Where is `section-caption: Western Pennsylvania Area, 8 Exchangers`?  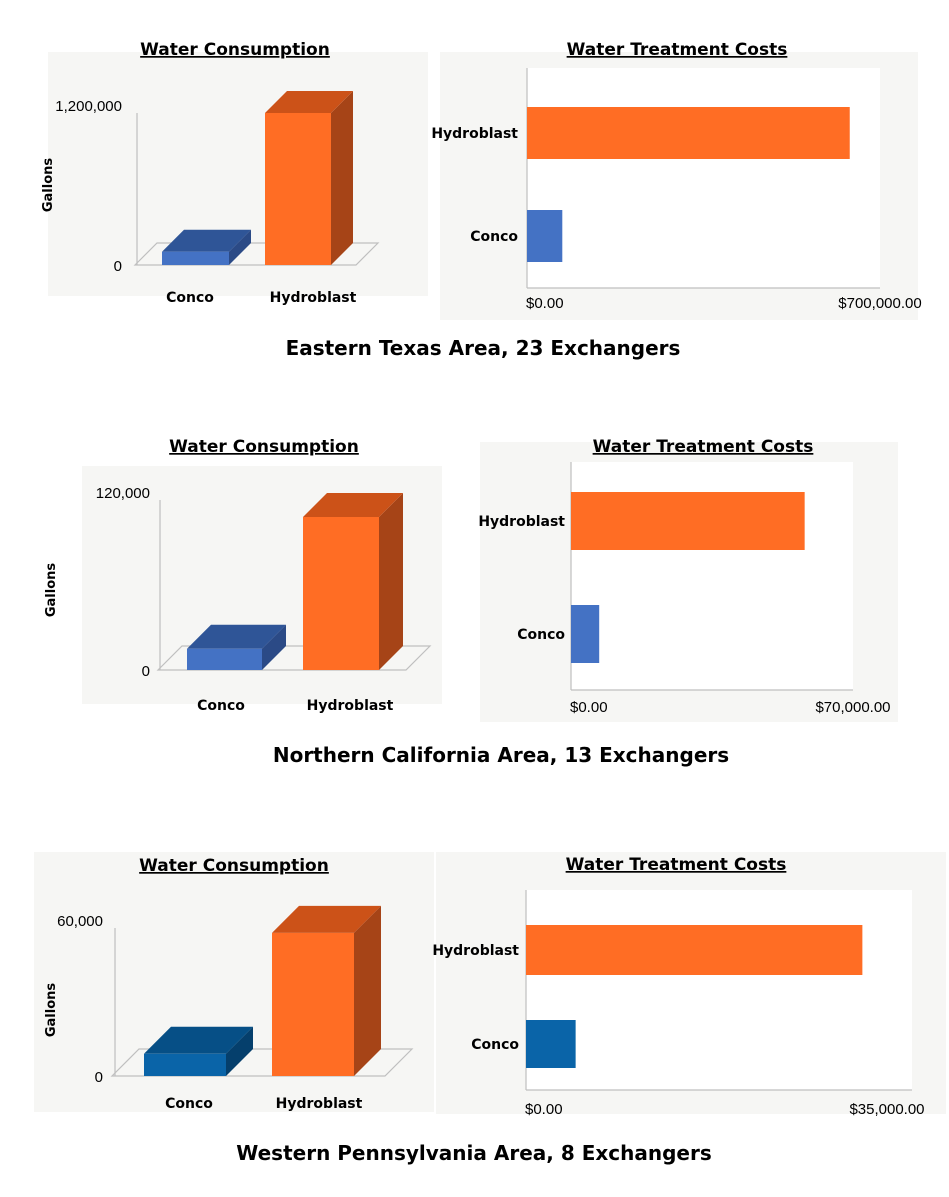 section-caption: Western Pennsylvania Area, 8 Exchangers is located at coordinates (473, 1153).